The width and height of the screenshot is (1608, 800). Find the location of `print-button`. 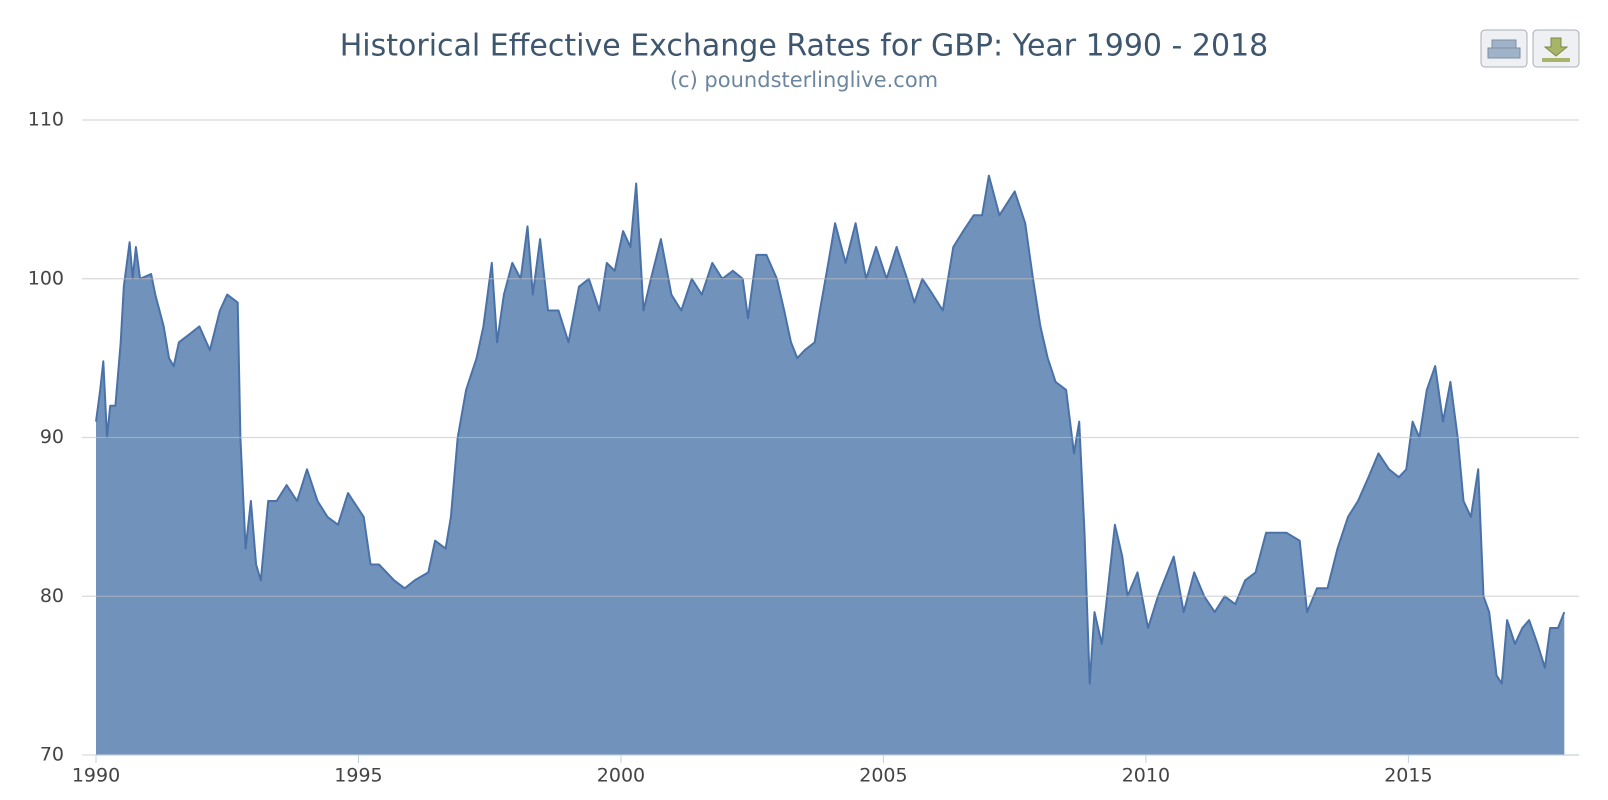

print-button is located at coordinates (1504, 48).